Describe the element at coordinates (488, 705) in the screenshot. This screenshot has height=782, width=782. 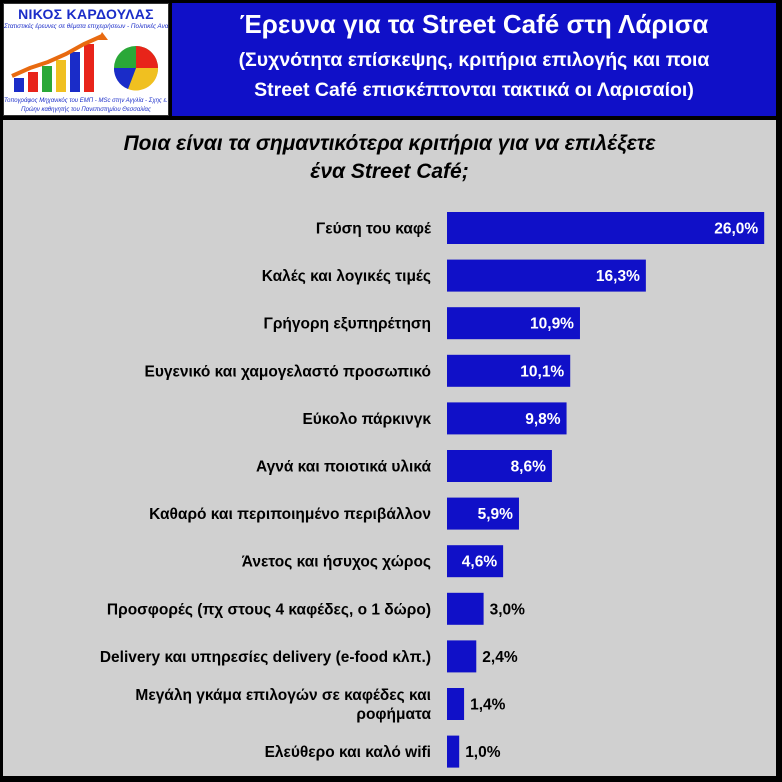
I see `value-label: 1,4%` at that location.